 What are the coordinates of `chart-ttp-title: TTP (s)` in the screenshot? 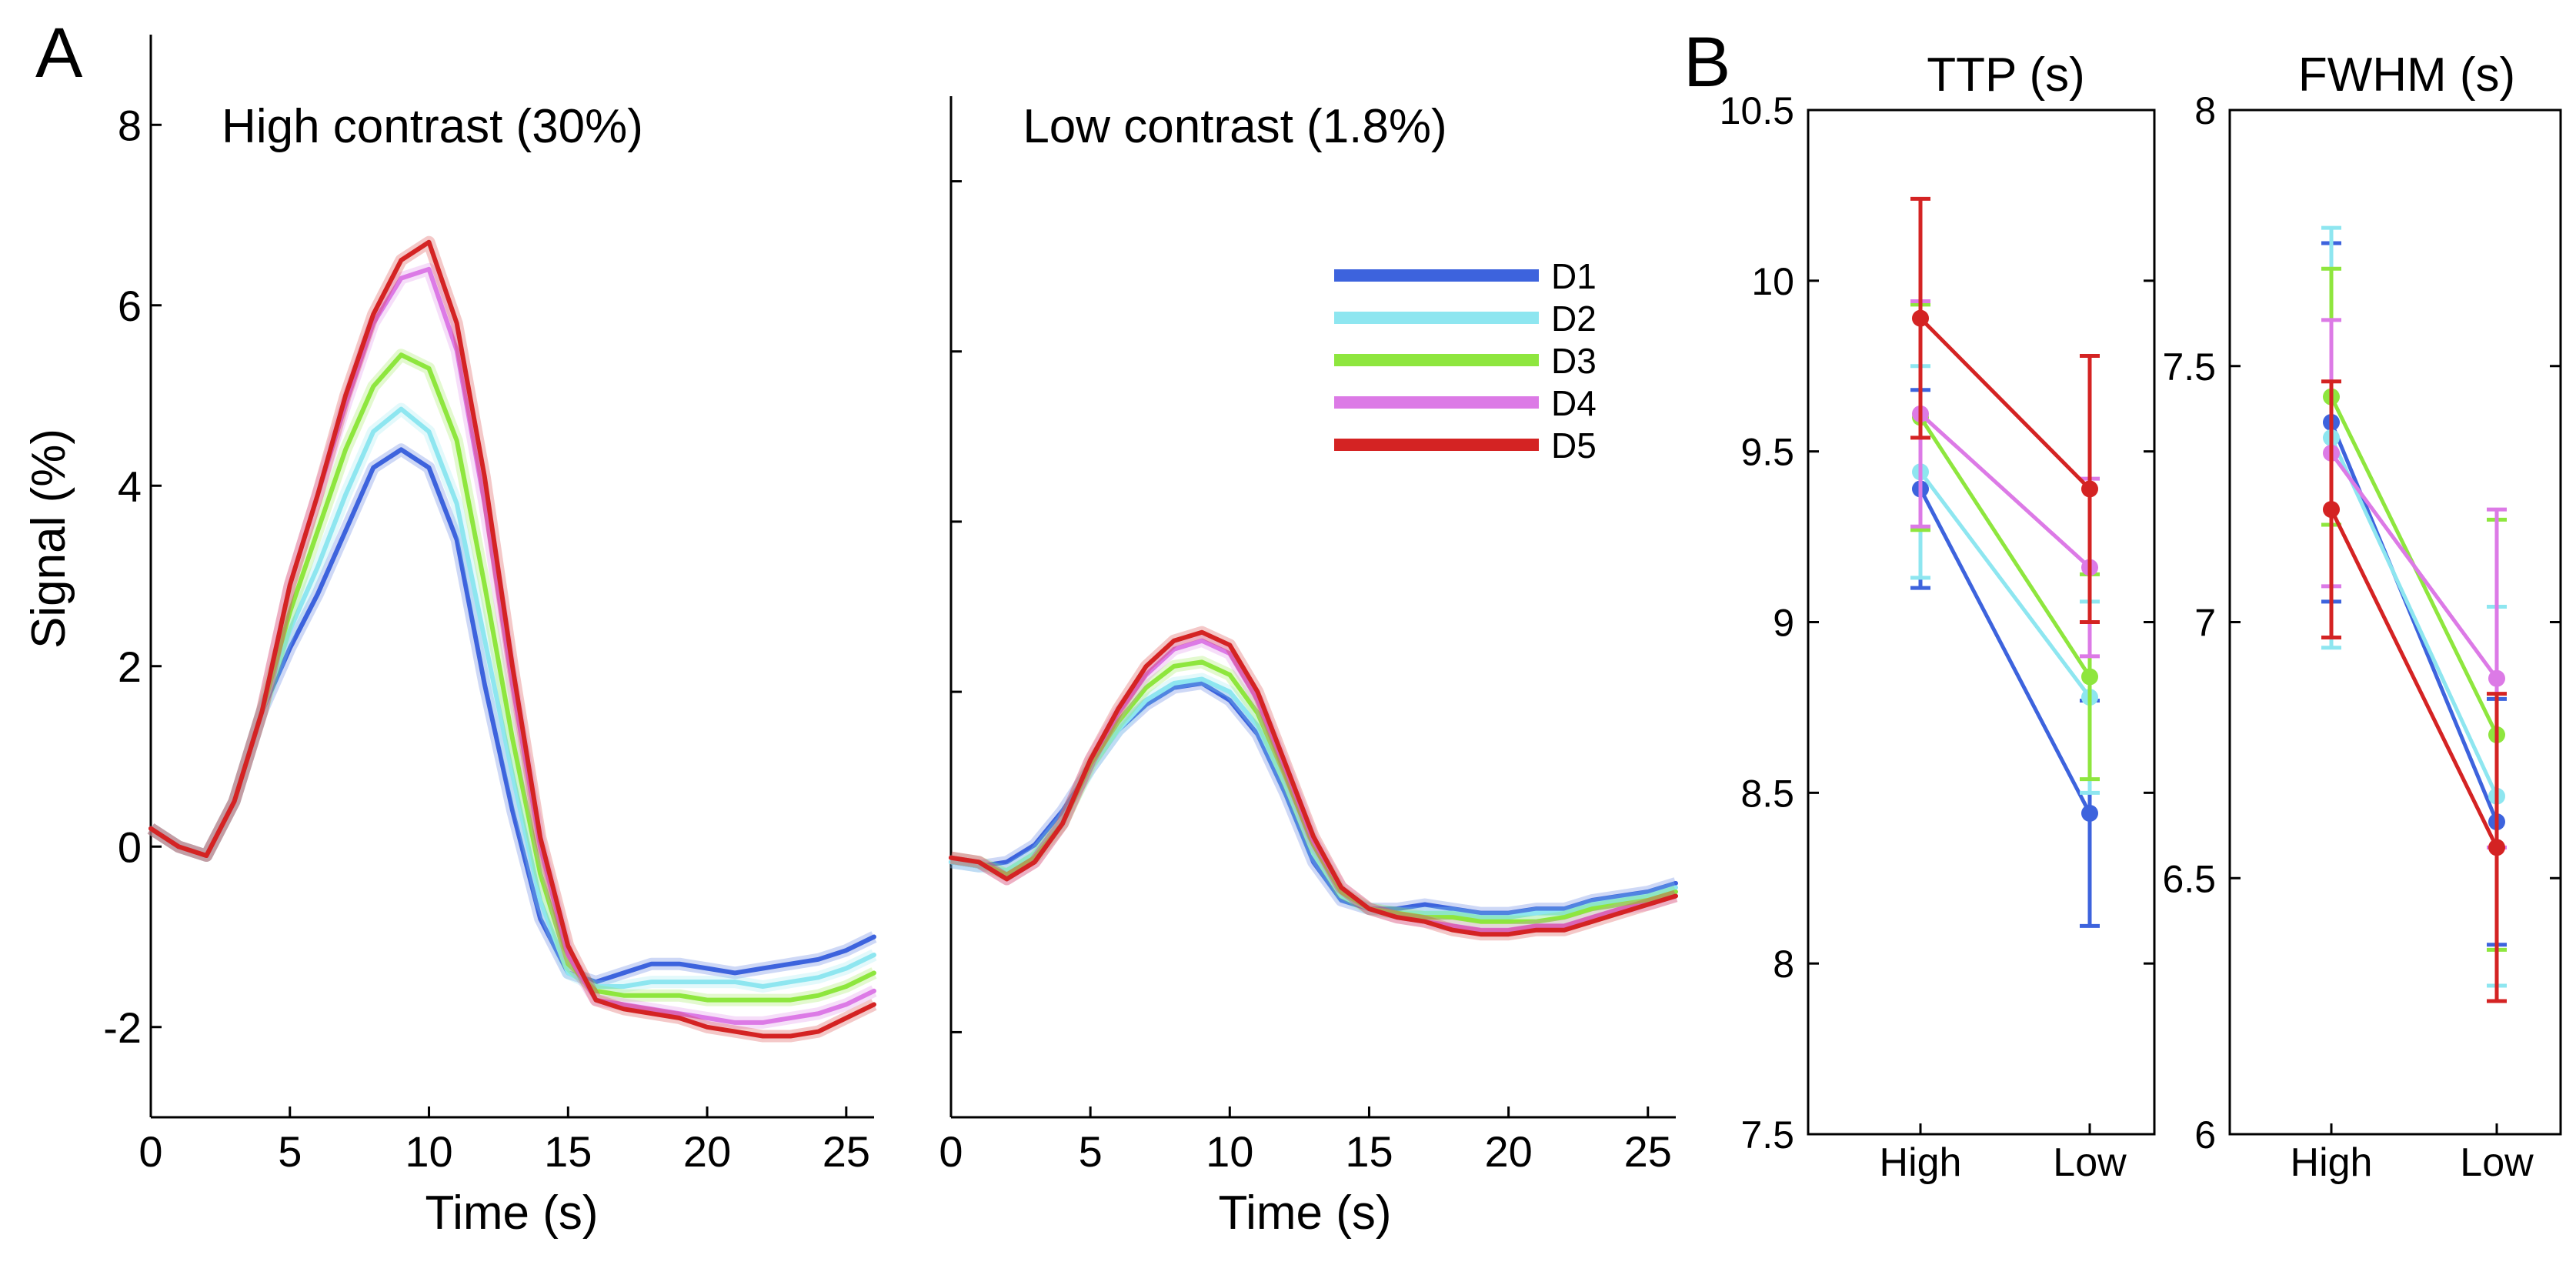 It's located at (2006, 75).